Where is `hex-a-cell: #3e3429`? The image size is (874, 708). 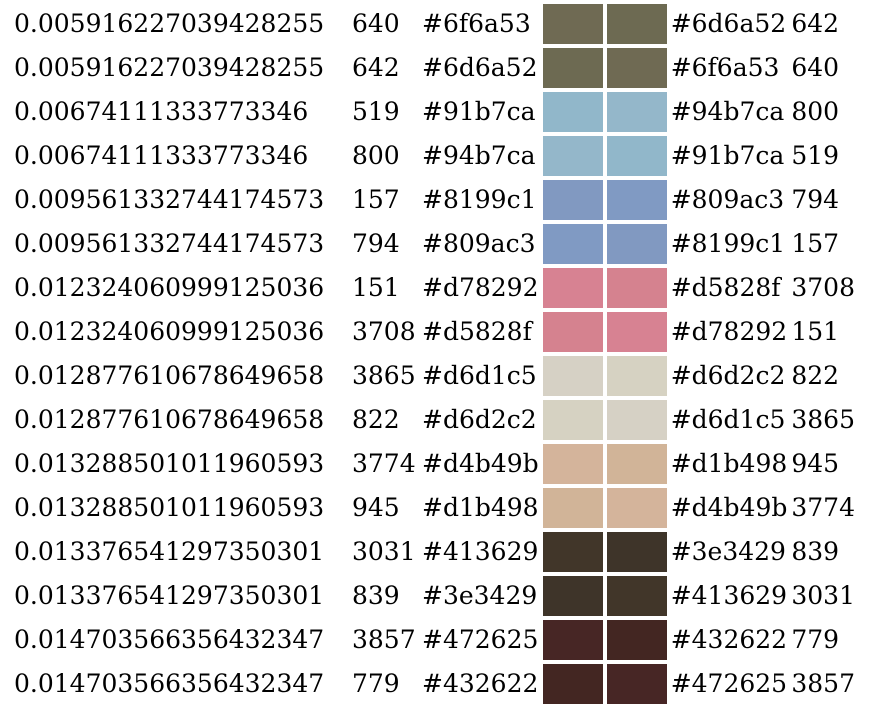 hex-a-cell: #3e3429 is located at coordinates (480, 595).